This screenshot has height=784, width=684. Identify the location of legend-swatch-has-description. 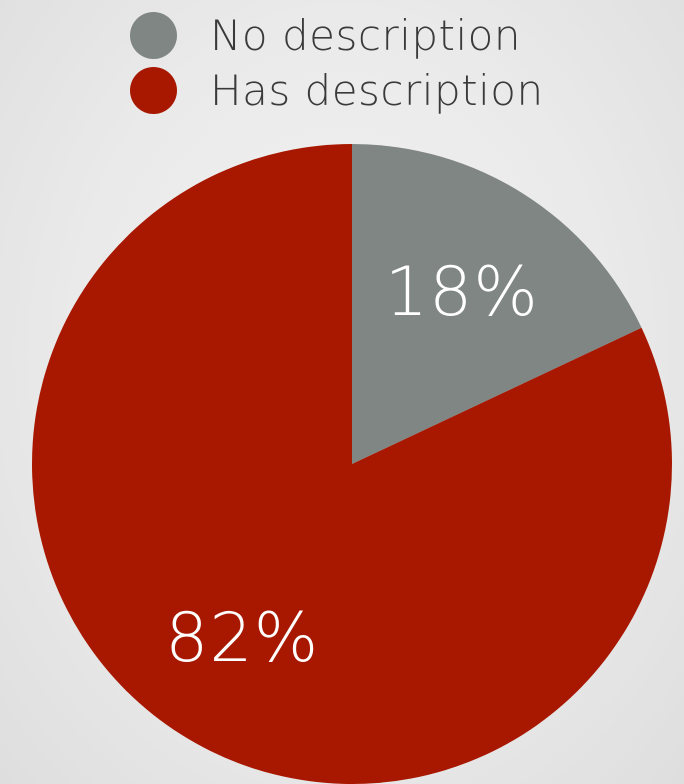
(153, 90).